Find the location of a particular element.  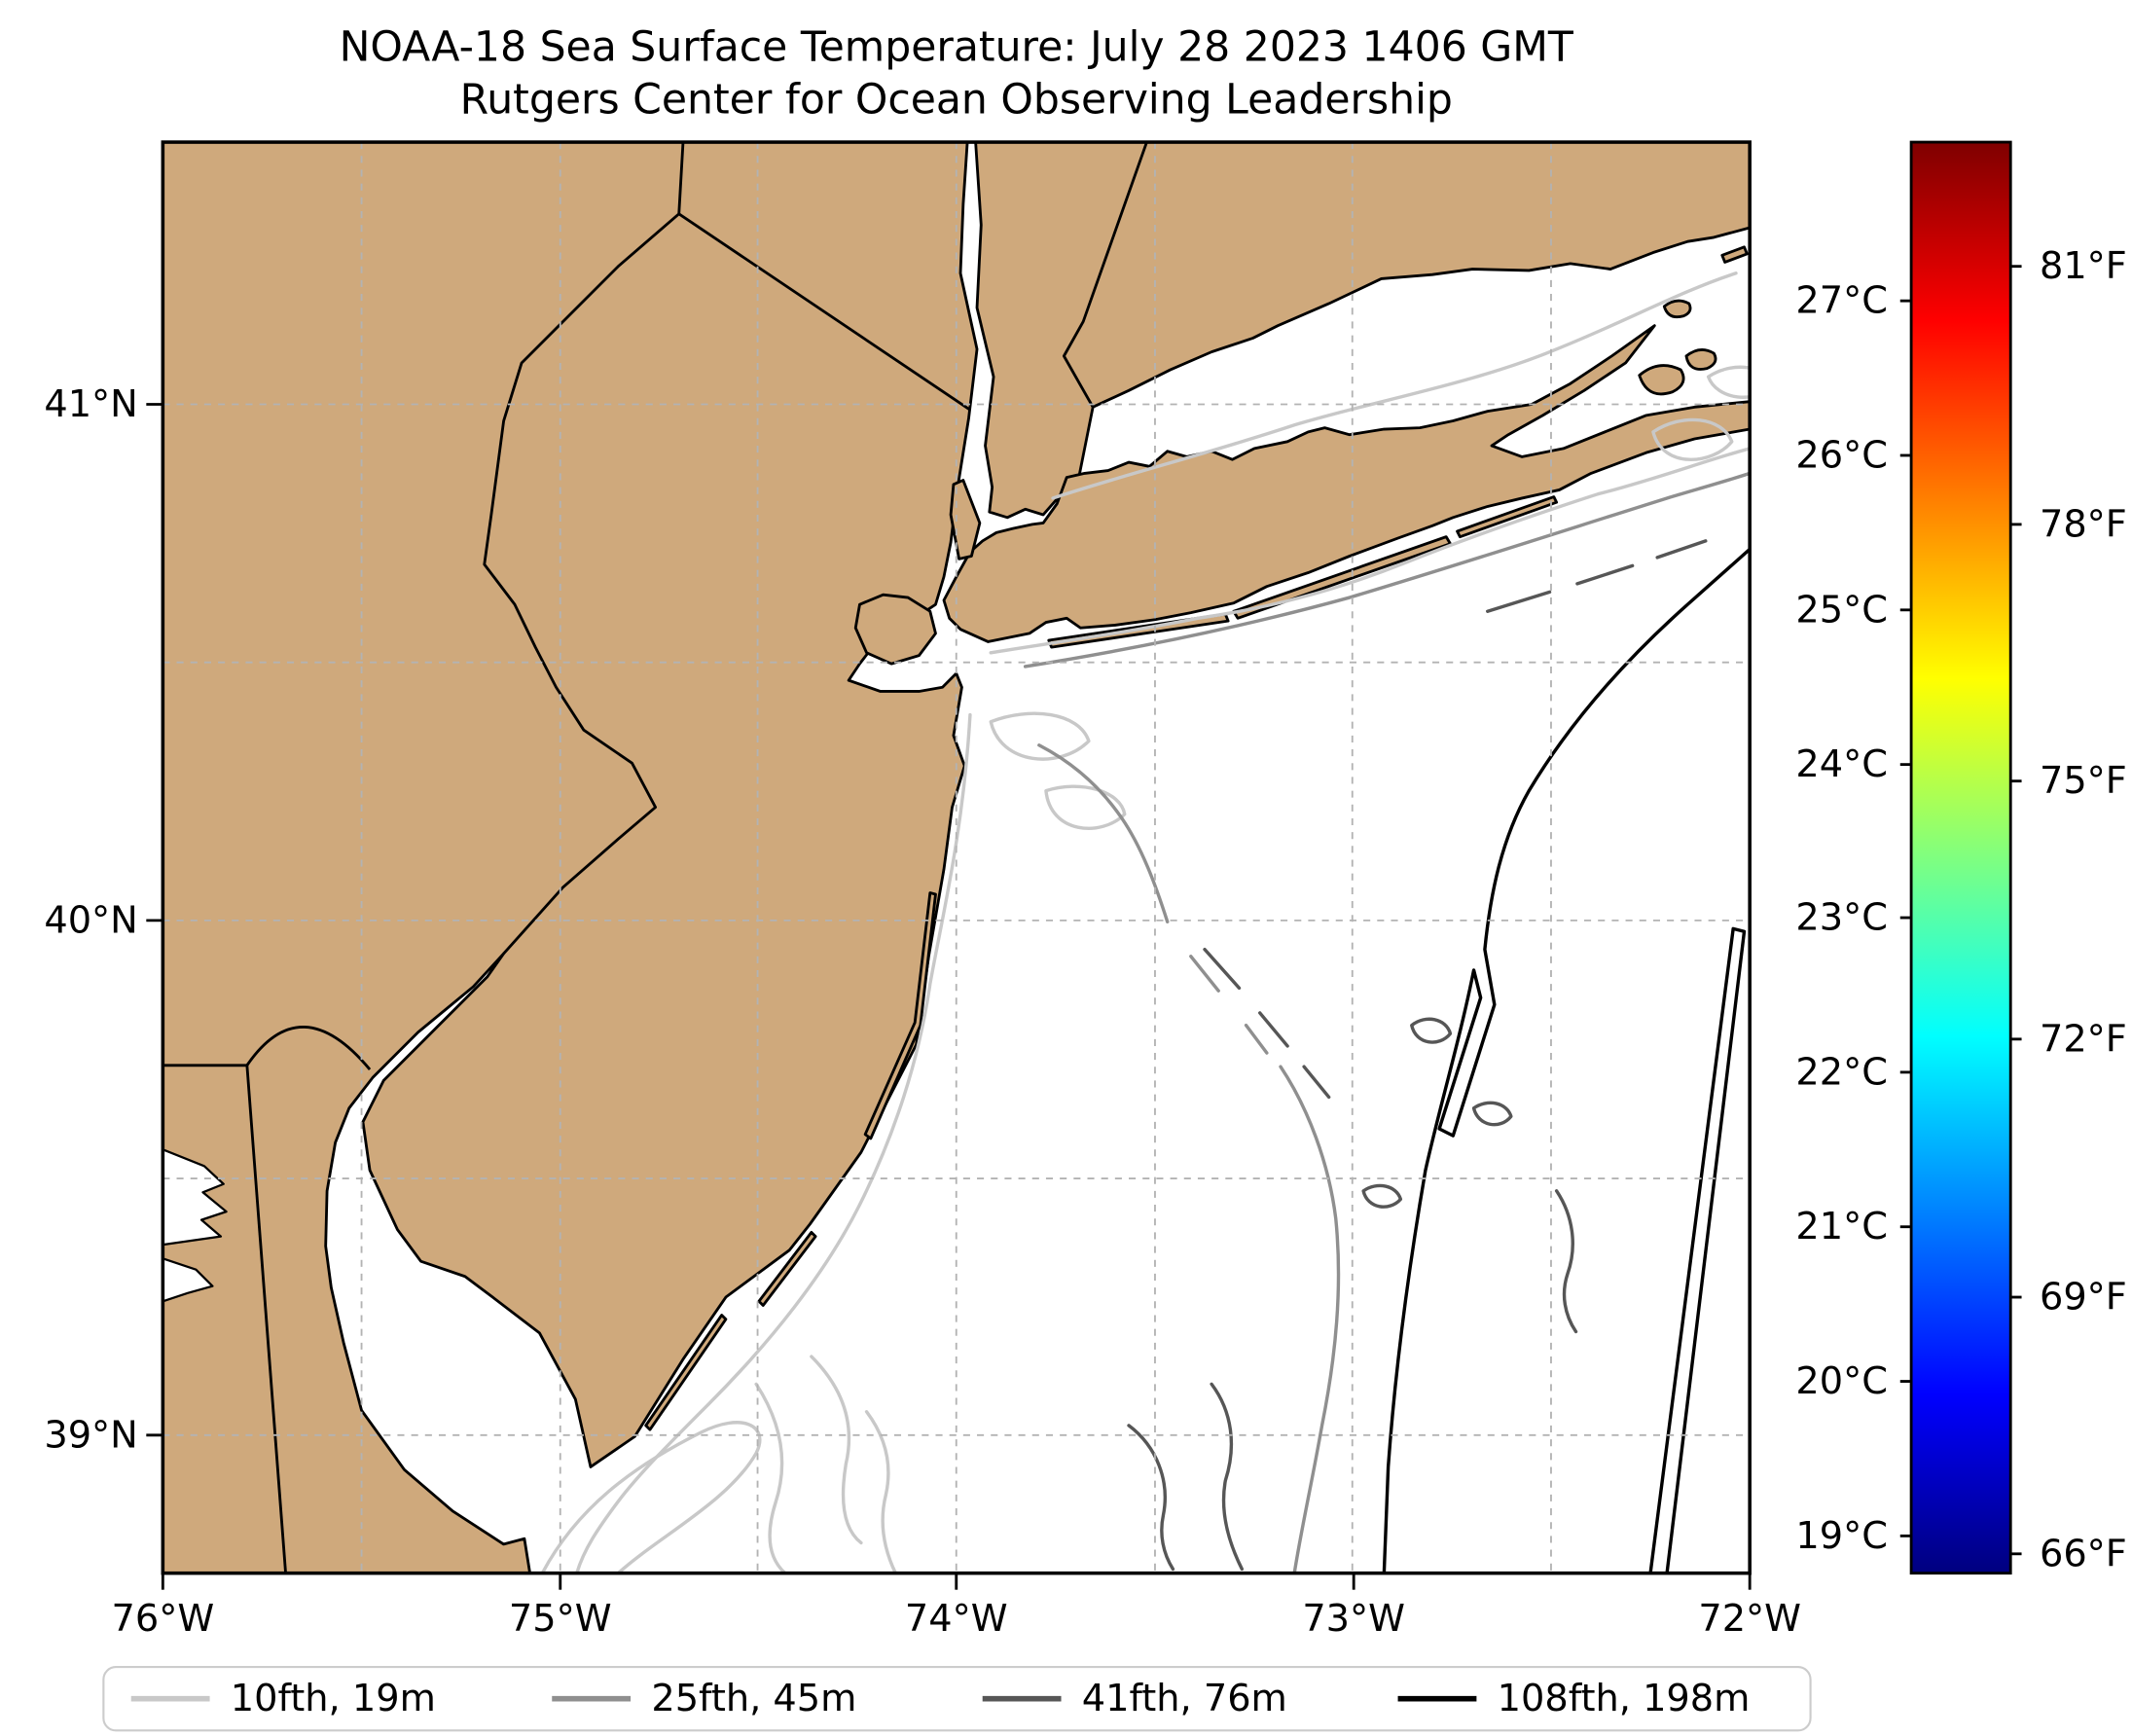

chesapeake-arm-lower is located at coordinates (188, 1280).